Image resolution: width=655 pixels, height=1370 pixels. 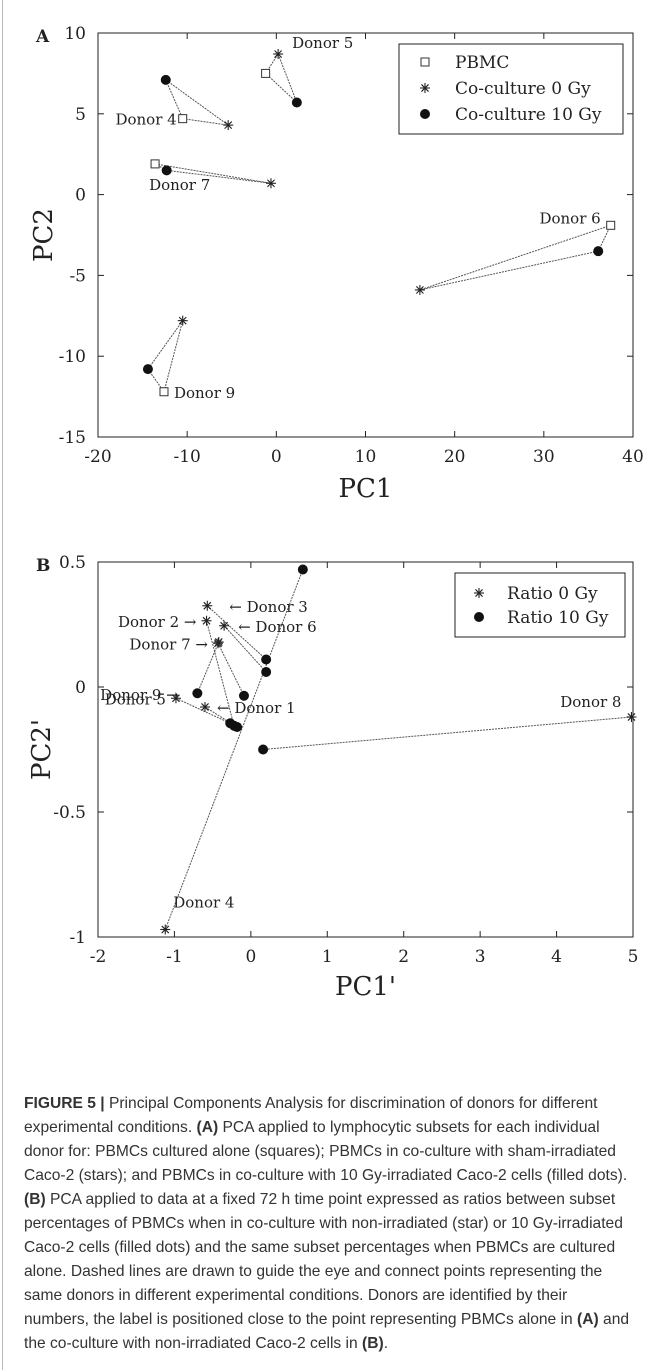 I want to click on caption-ref-b: (B), so click(x=373, y=1343).